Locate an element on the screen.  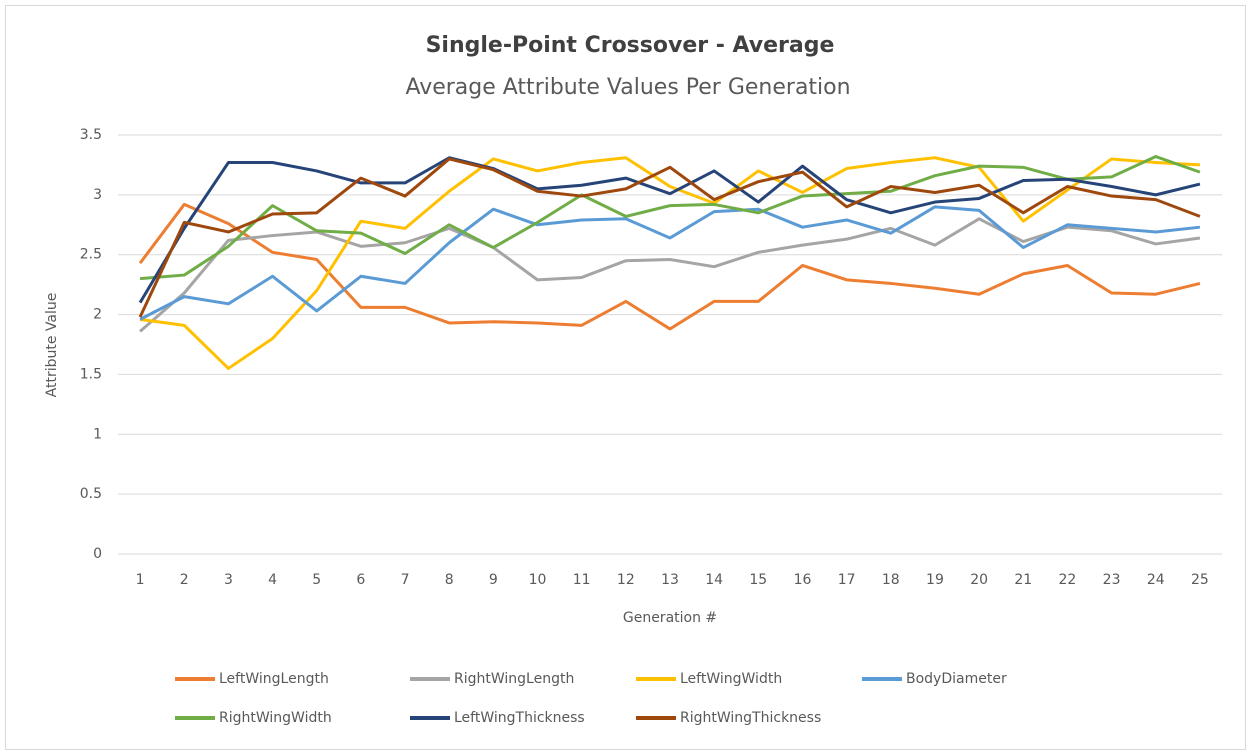
x-tick-label: 25 is located at coordinates (1200, 580).